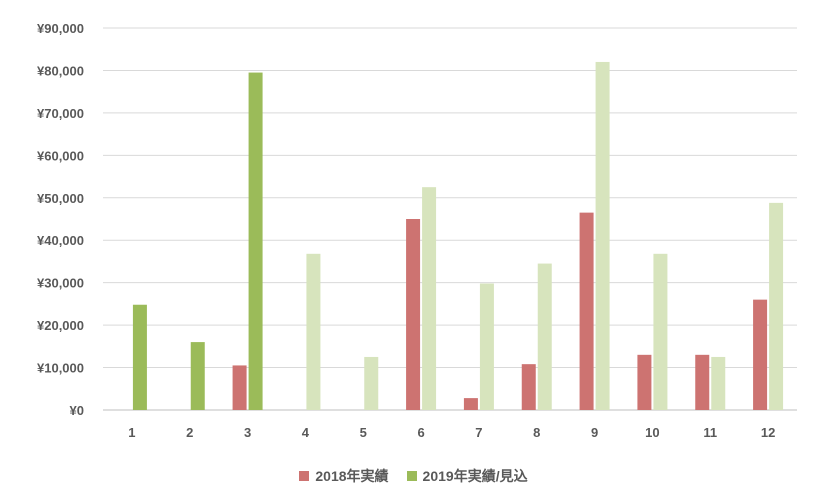  What do you see at coordinates (478, 432) in the screenshot?
I see `x-tick-label: 7` at bounding box center [478, 432].